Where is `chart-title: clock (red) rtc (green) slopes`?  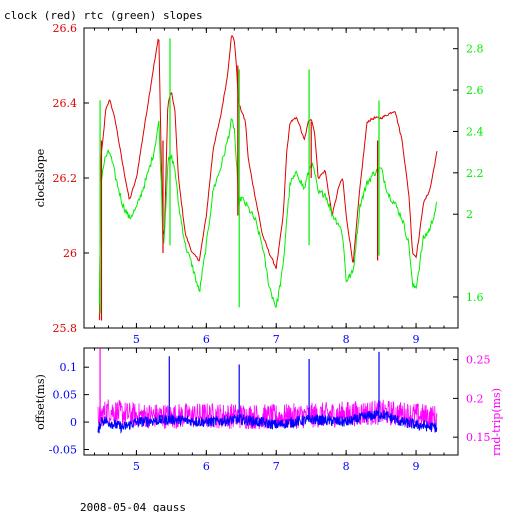 chart-title: clock (red) rtc (green) slopes is located at coordinates (103, 15).